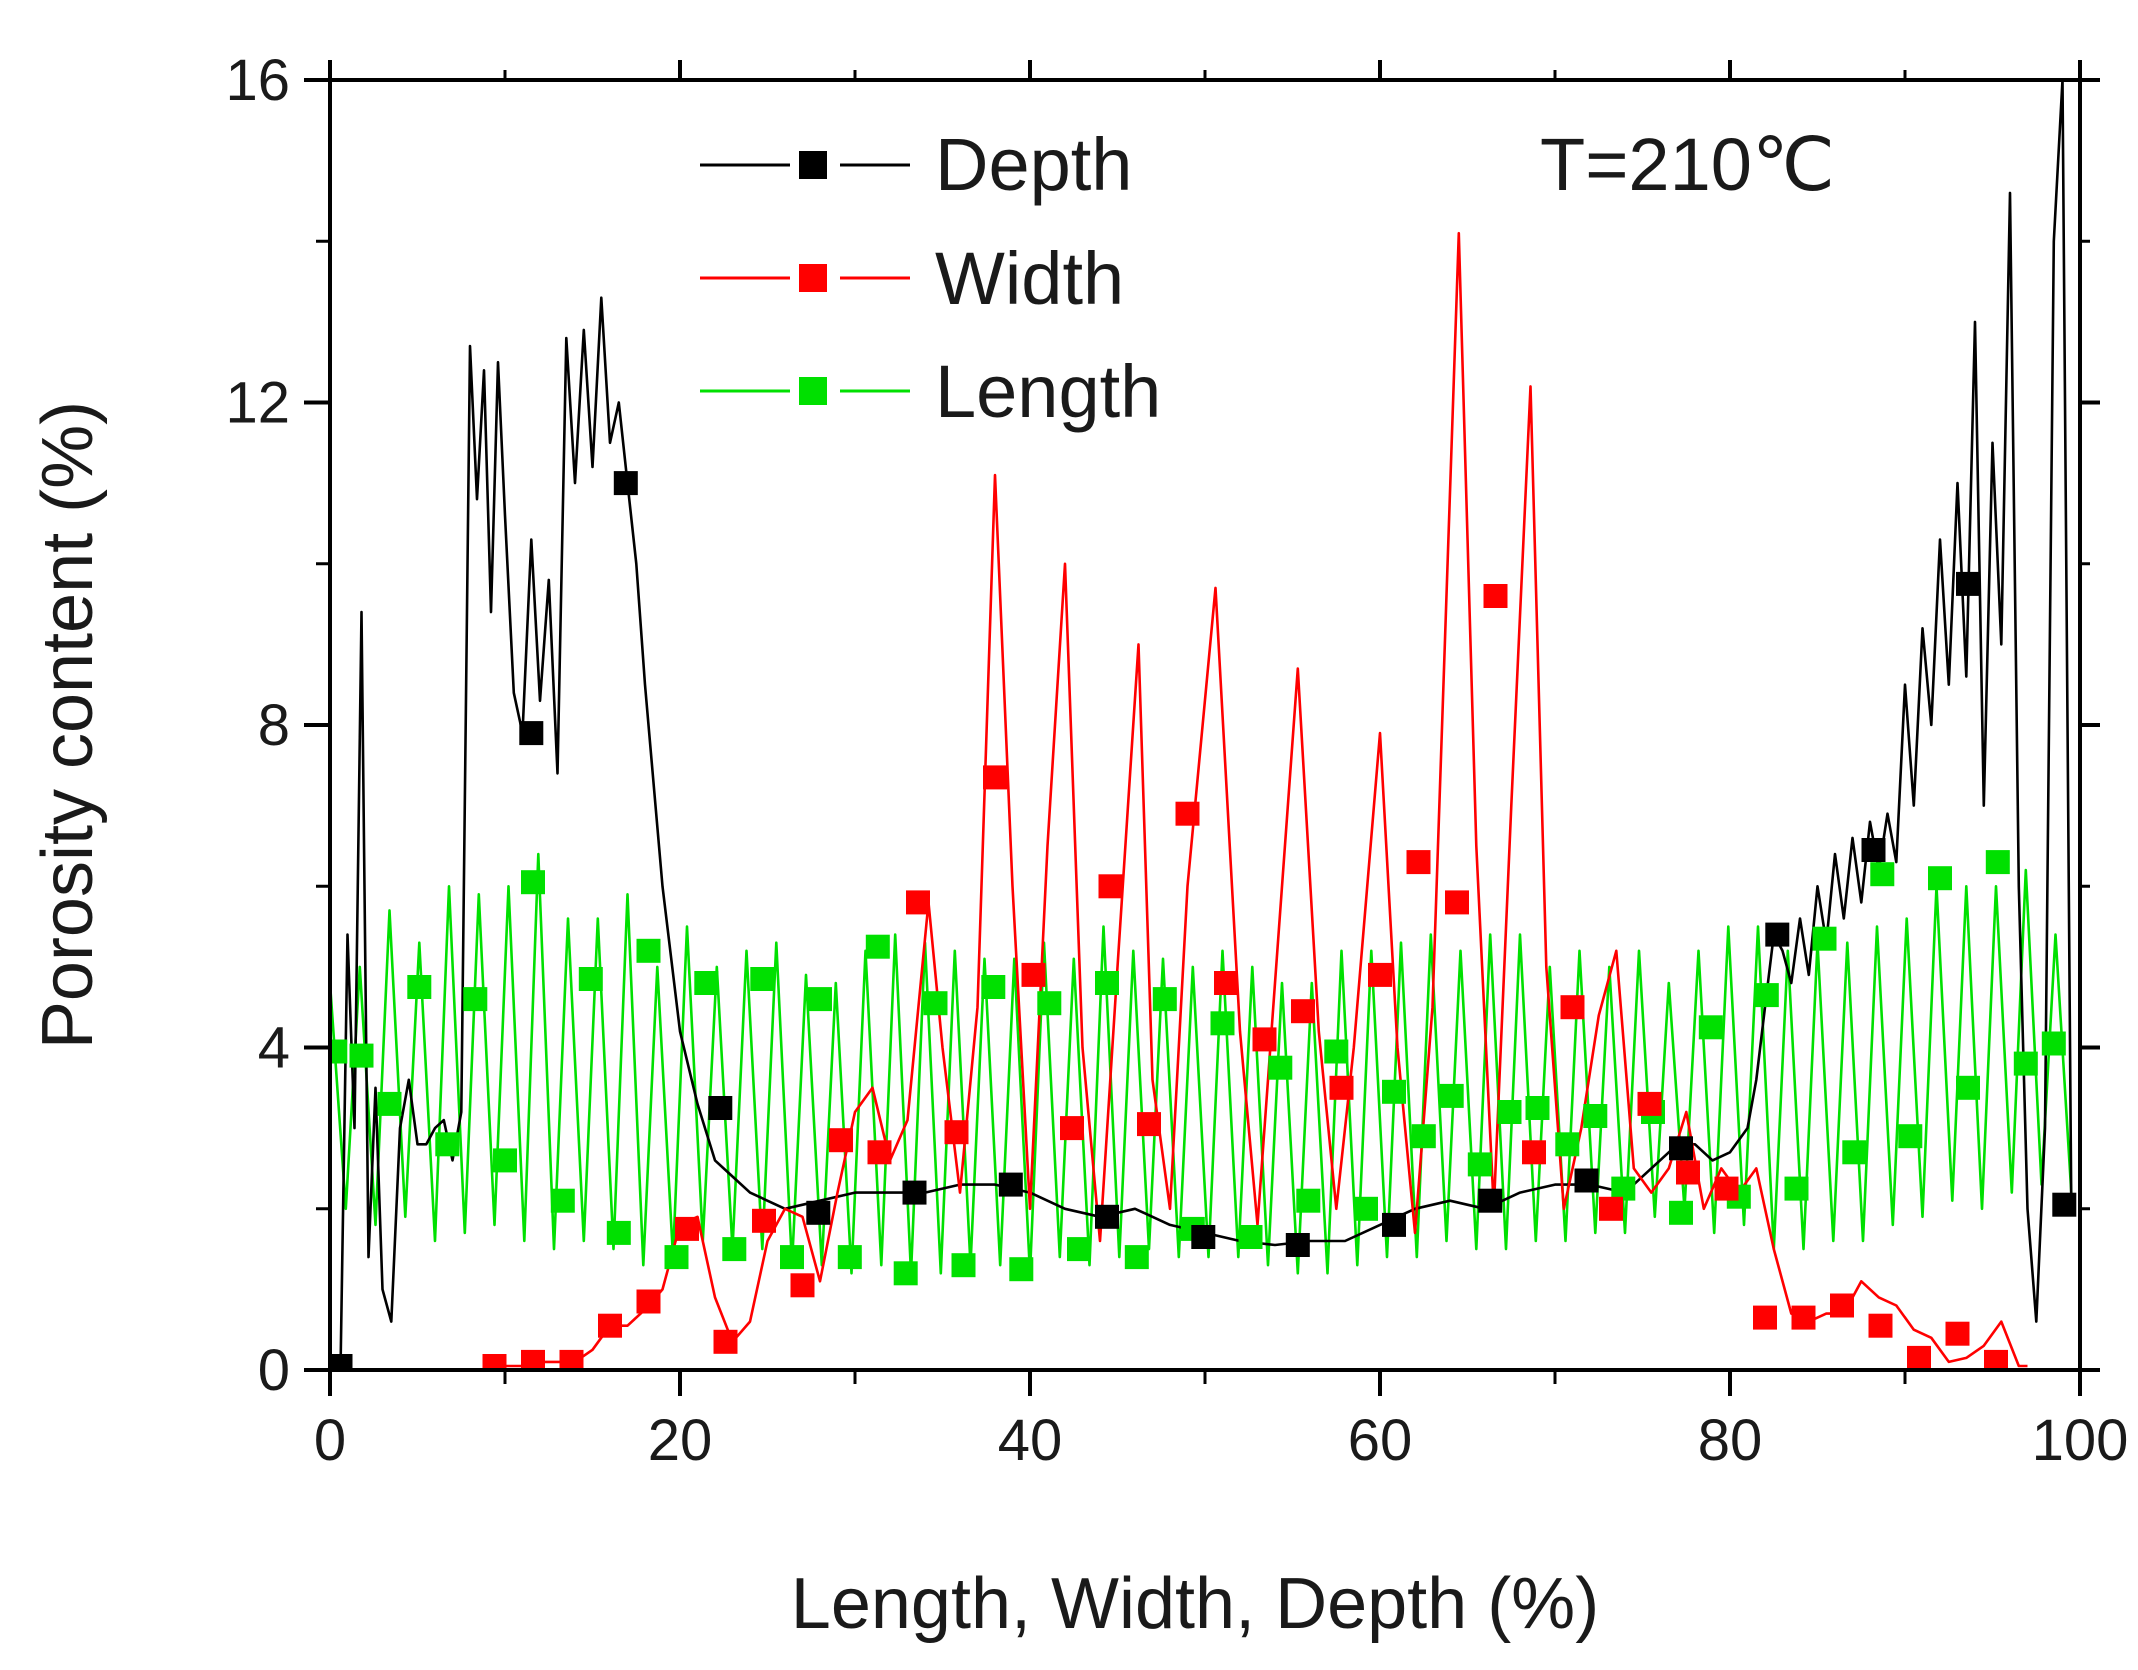 The height and width of the screenshot is (1670, 2138). I want to click on temperature-annotation: T=210℃, so click(1687, 164).